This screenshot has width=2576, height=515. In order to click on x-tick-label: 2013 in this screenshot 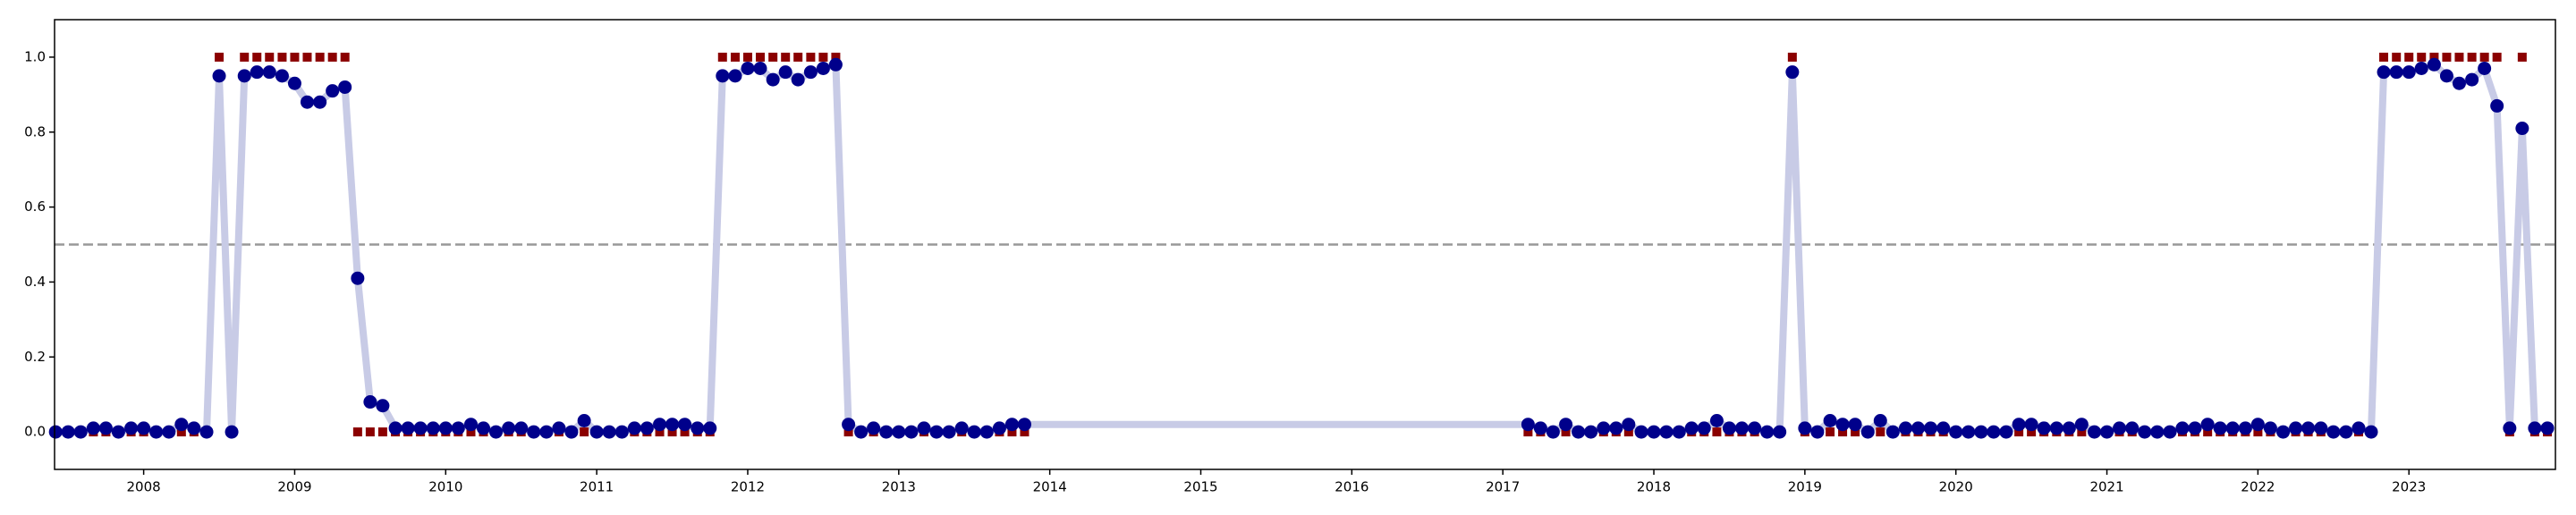, I will do `click(899, 487)`.